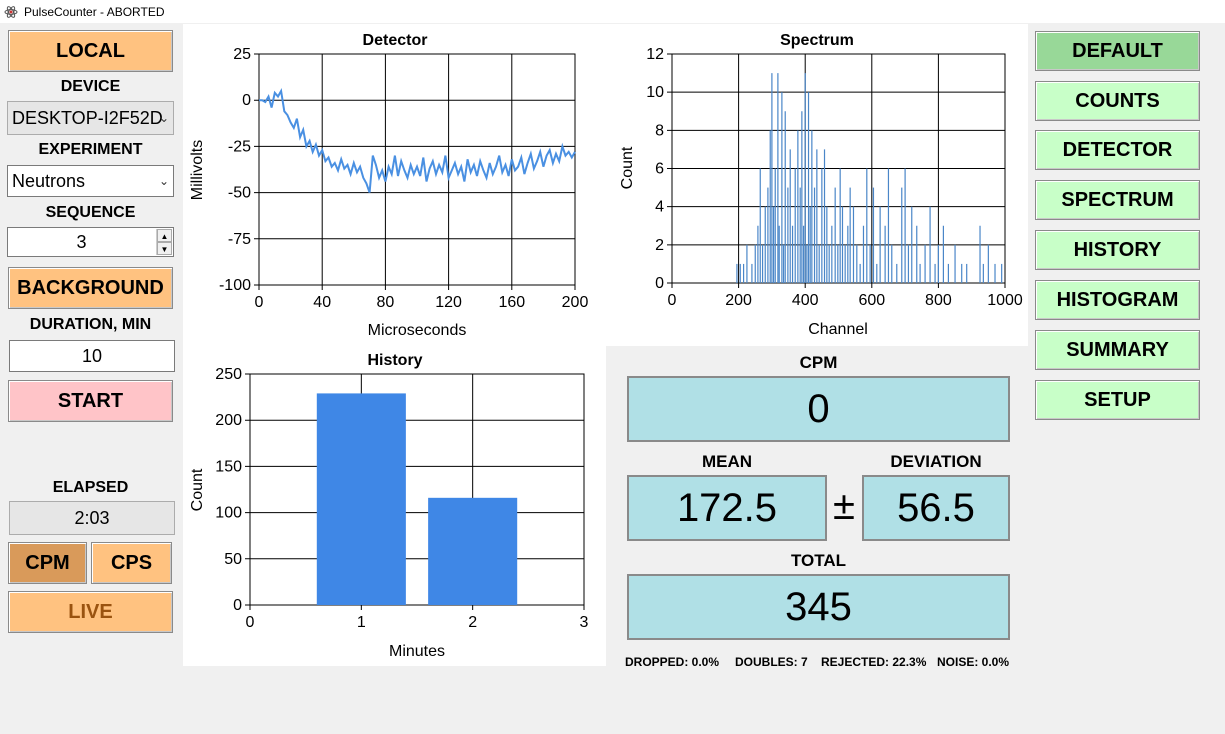 This screenshot has height=734, width=1225. What do you see at coordinates (322, 302) in the screenshot?
I see `detector-x-tick-label: 40` at bounding box center [322, 302].